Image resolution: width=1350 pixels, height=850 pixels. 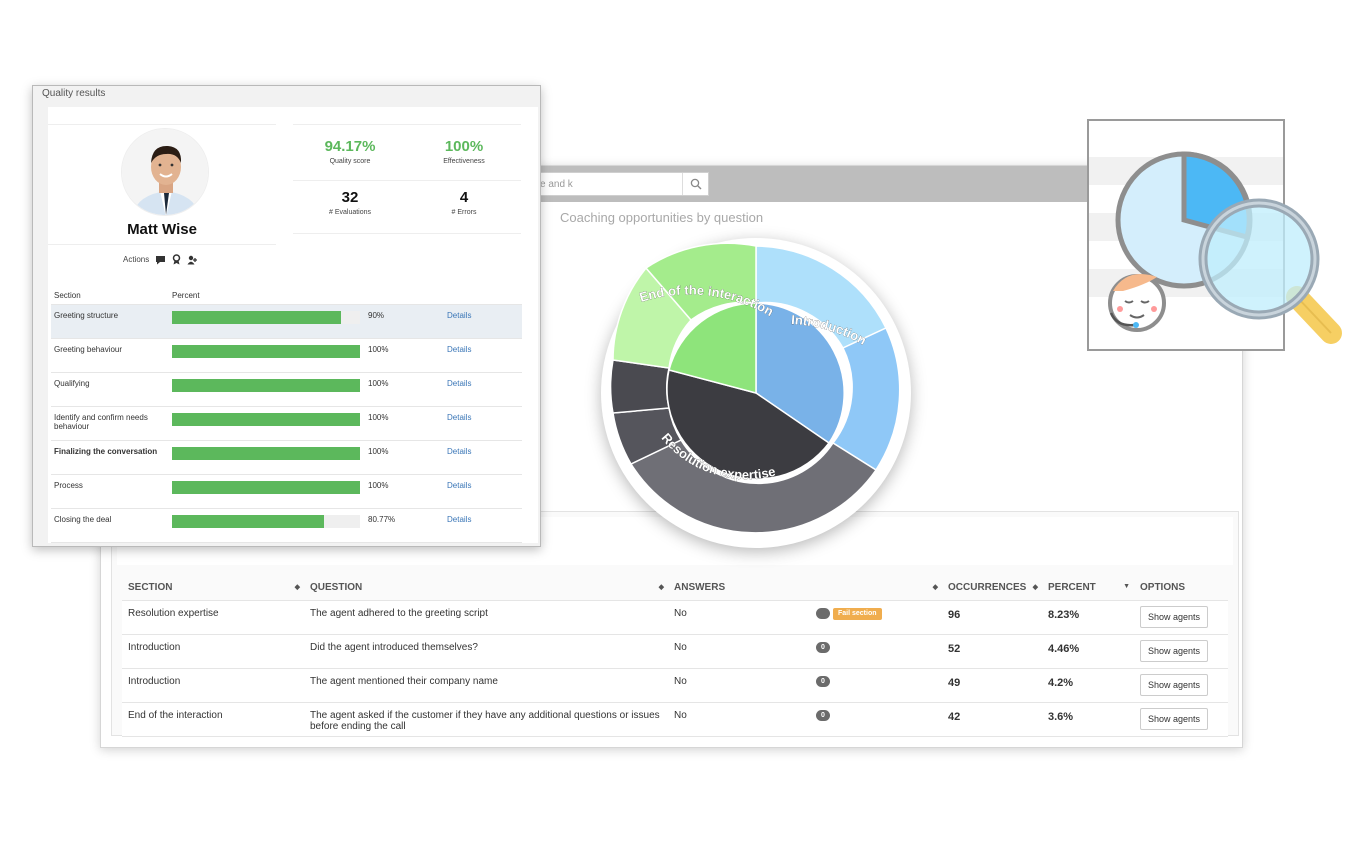 I want to click on comment-icon, so click(x=160, y=260).